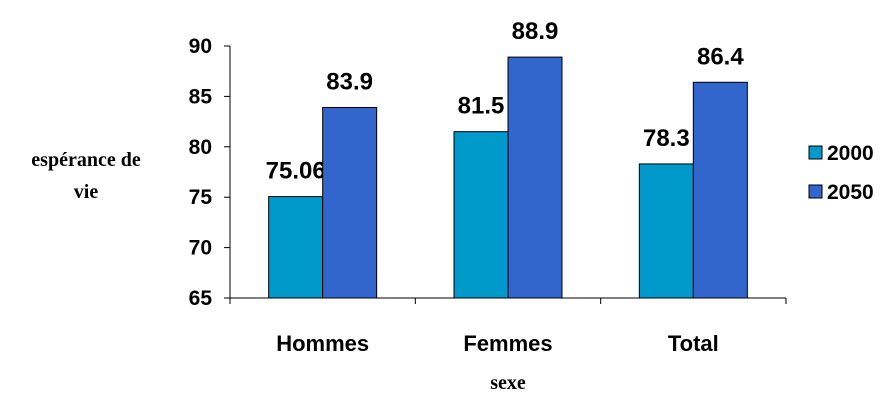 The height and width of the screenshot is (403, 890). What do you see at coordinates (86, 160) in the screenshot?
I see `y-axis-title-line-1: espérance de` at bounding box center [86, 160].